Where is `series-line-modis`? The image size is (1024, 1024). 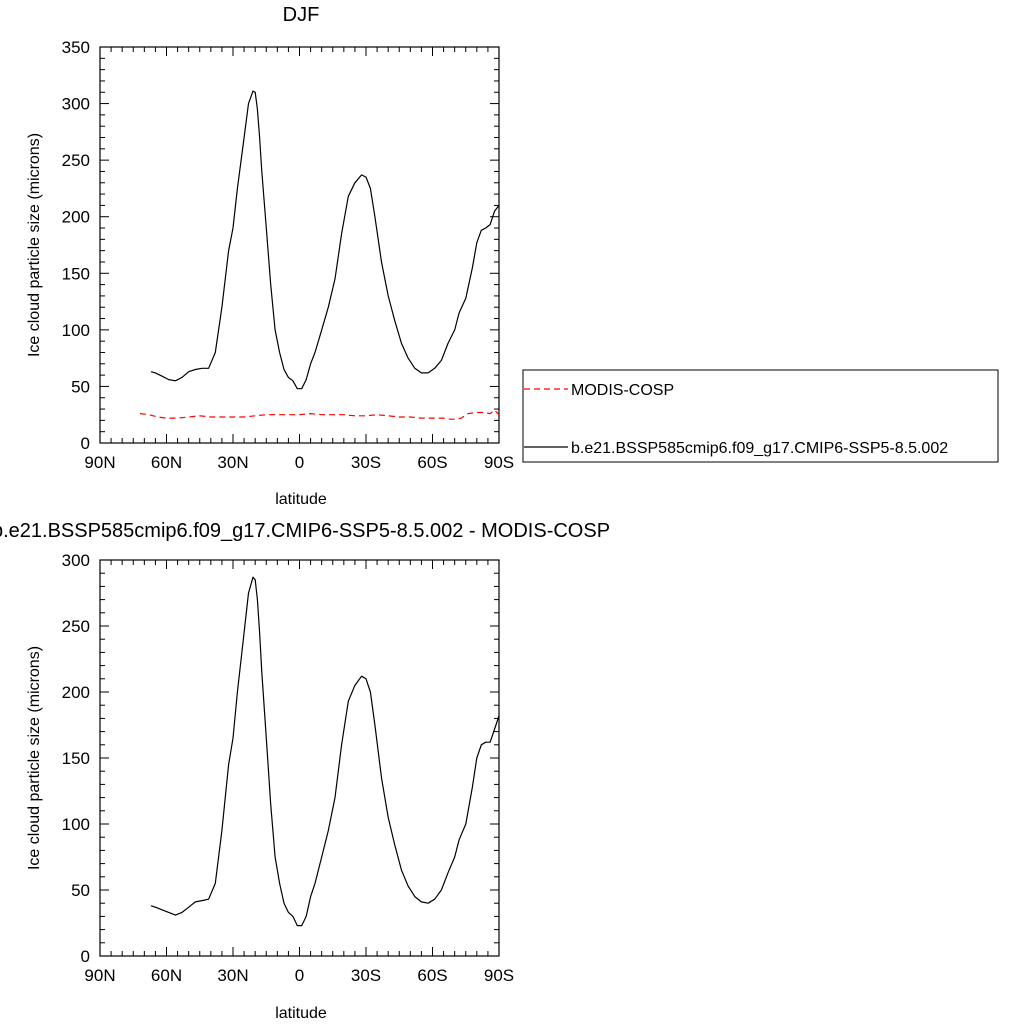 series-line-modis is located at coordinates (319, 414).